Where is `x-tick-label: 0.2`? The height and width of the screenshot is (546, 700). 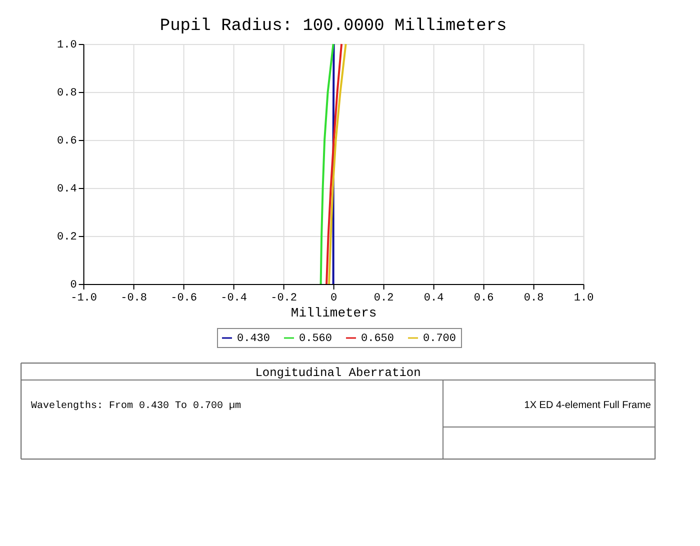
x-tick-label: 0.2 is located at coordinates (384, 298).